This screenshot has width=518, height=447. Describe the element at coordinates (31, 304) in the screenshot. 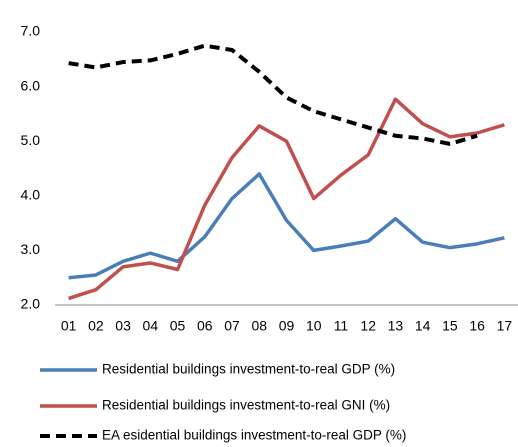

I see `y-tick-label: 2.0` at that location.